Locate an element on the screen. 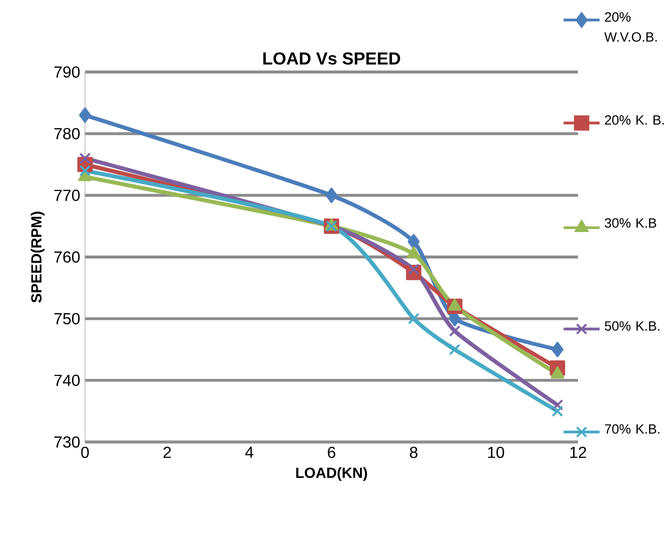 The width and height of the screenshot is (670, 535). chart-title: LOAD Vs SPEED is located at coordinates (331, 58).